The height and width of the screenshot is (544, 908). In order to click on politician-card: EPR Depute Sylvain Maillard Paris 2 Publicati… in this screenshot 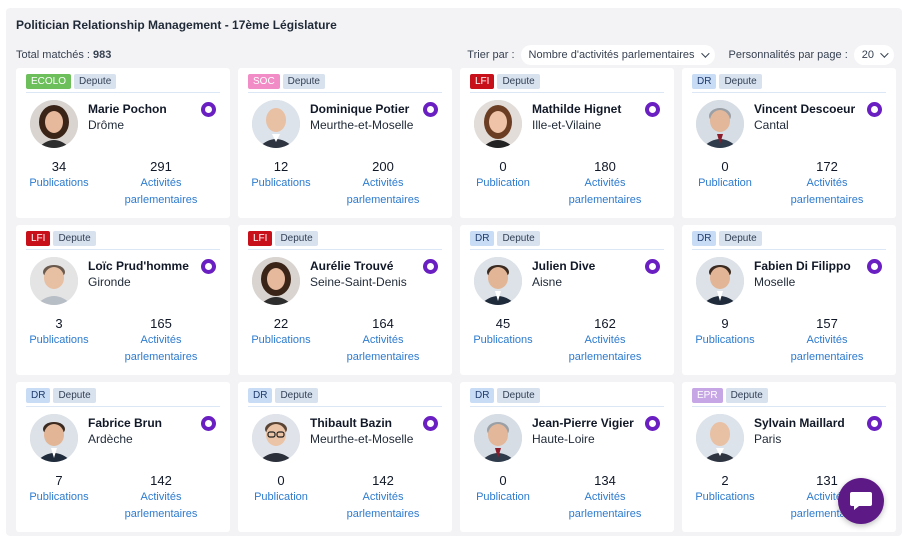, I will do `click(789, 457)`.